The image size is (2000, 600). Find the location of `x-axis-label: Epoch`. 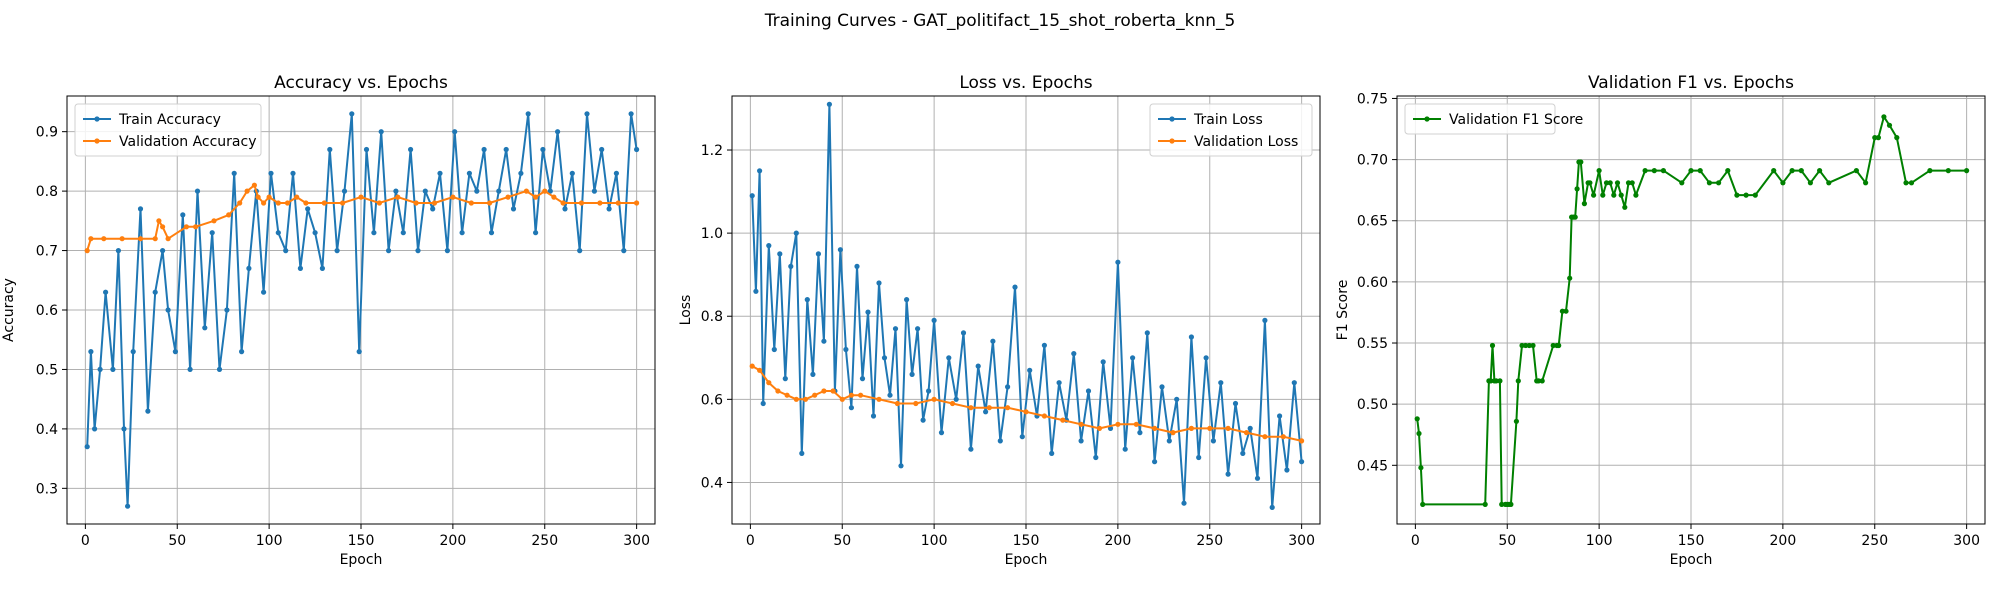

x-axis-label: Epoch is located at coordinates (361, 560).